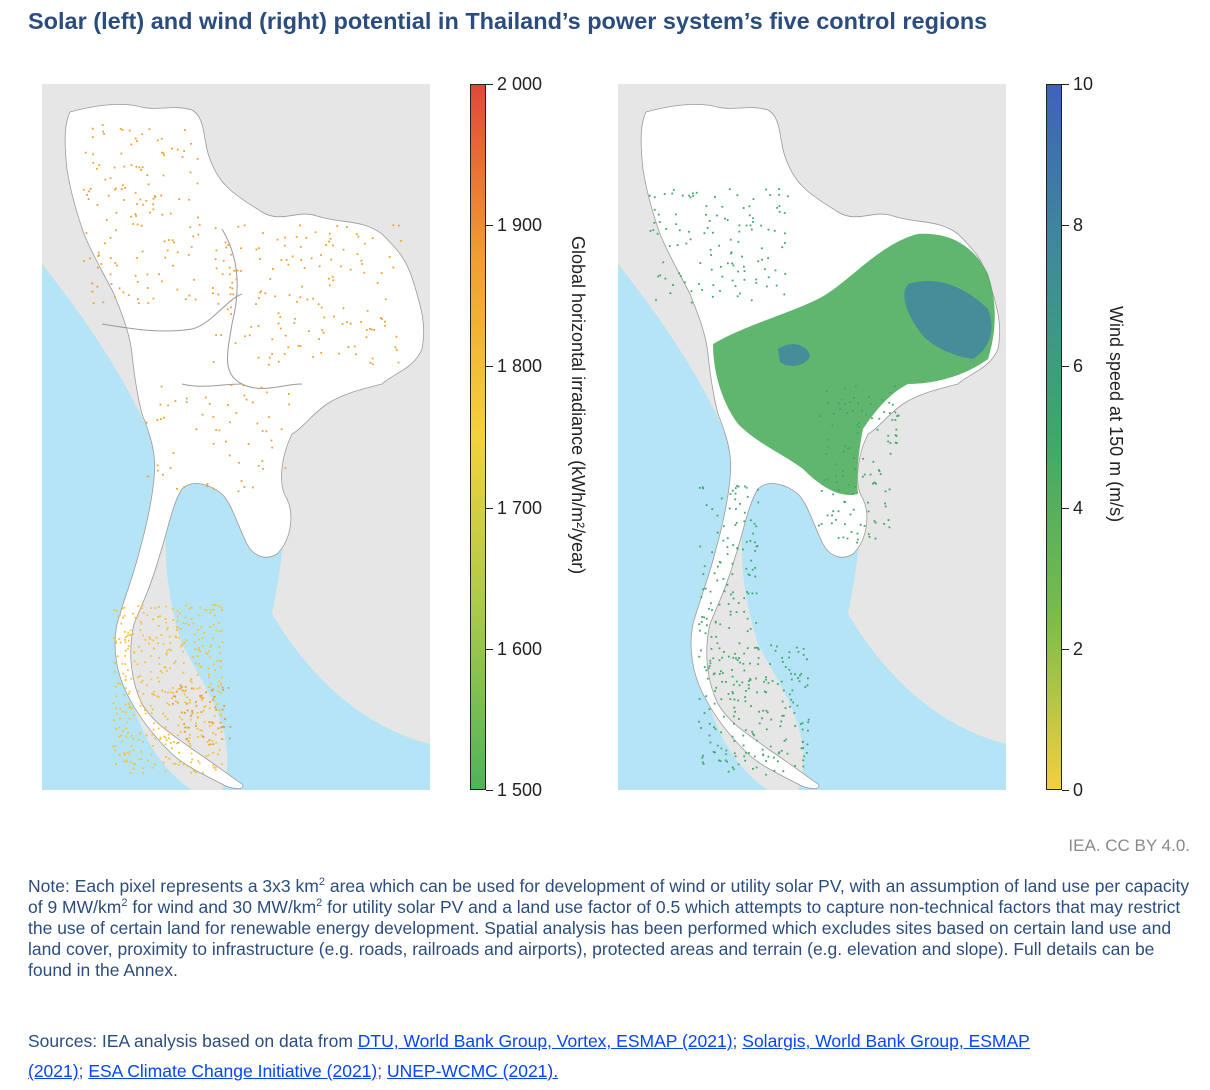 This screenshot has height=1090, width=1210. Describe the element at coordinates (472, 1071) in the screenshot. I see `source-link-unep: UNEP-WCMC (2021).` at that location.